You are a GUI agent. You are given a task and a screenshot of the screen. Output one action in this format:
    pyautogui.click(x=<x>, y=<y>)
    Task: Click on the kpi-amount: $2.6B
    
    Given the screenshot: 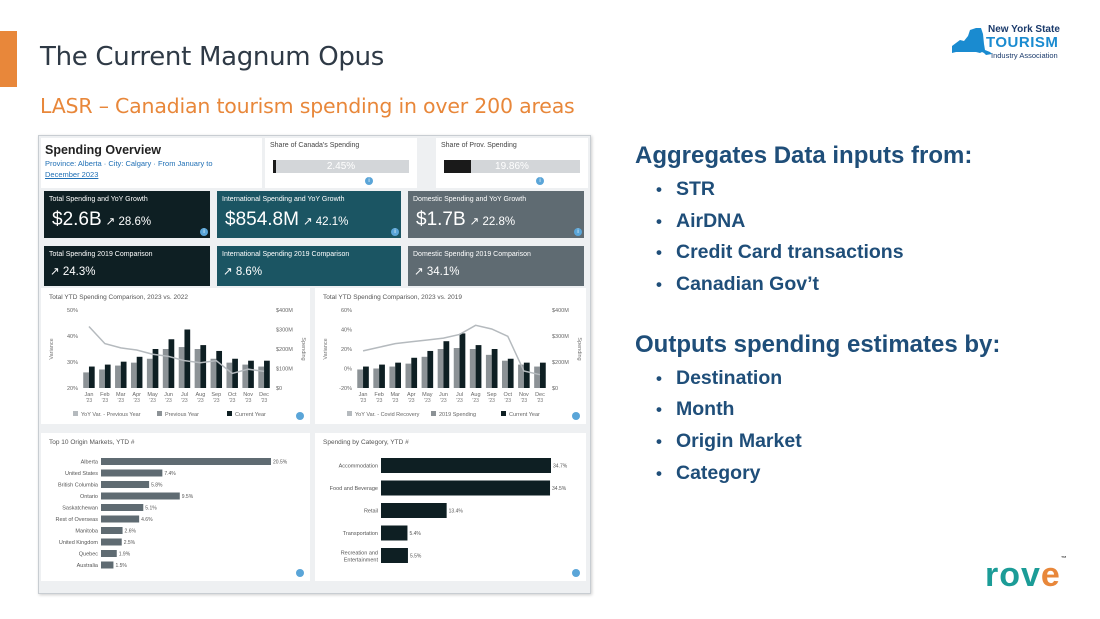 What is the action you would take?
    pyautogui.click(x=77, y=219)
    